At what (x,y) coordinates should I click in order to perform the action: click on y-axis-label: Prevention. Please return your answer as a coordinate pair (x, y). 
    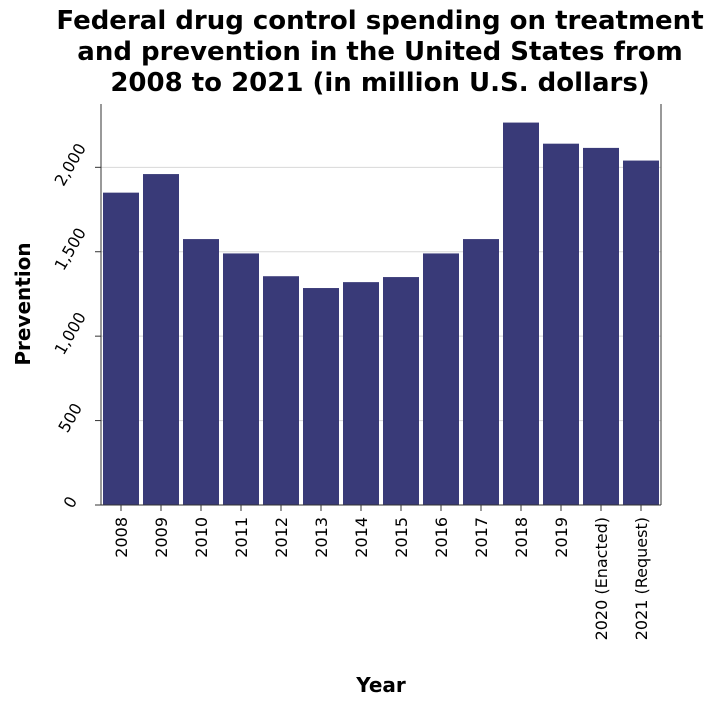
    Looking at the image, I should click on (23, 303).